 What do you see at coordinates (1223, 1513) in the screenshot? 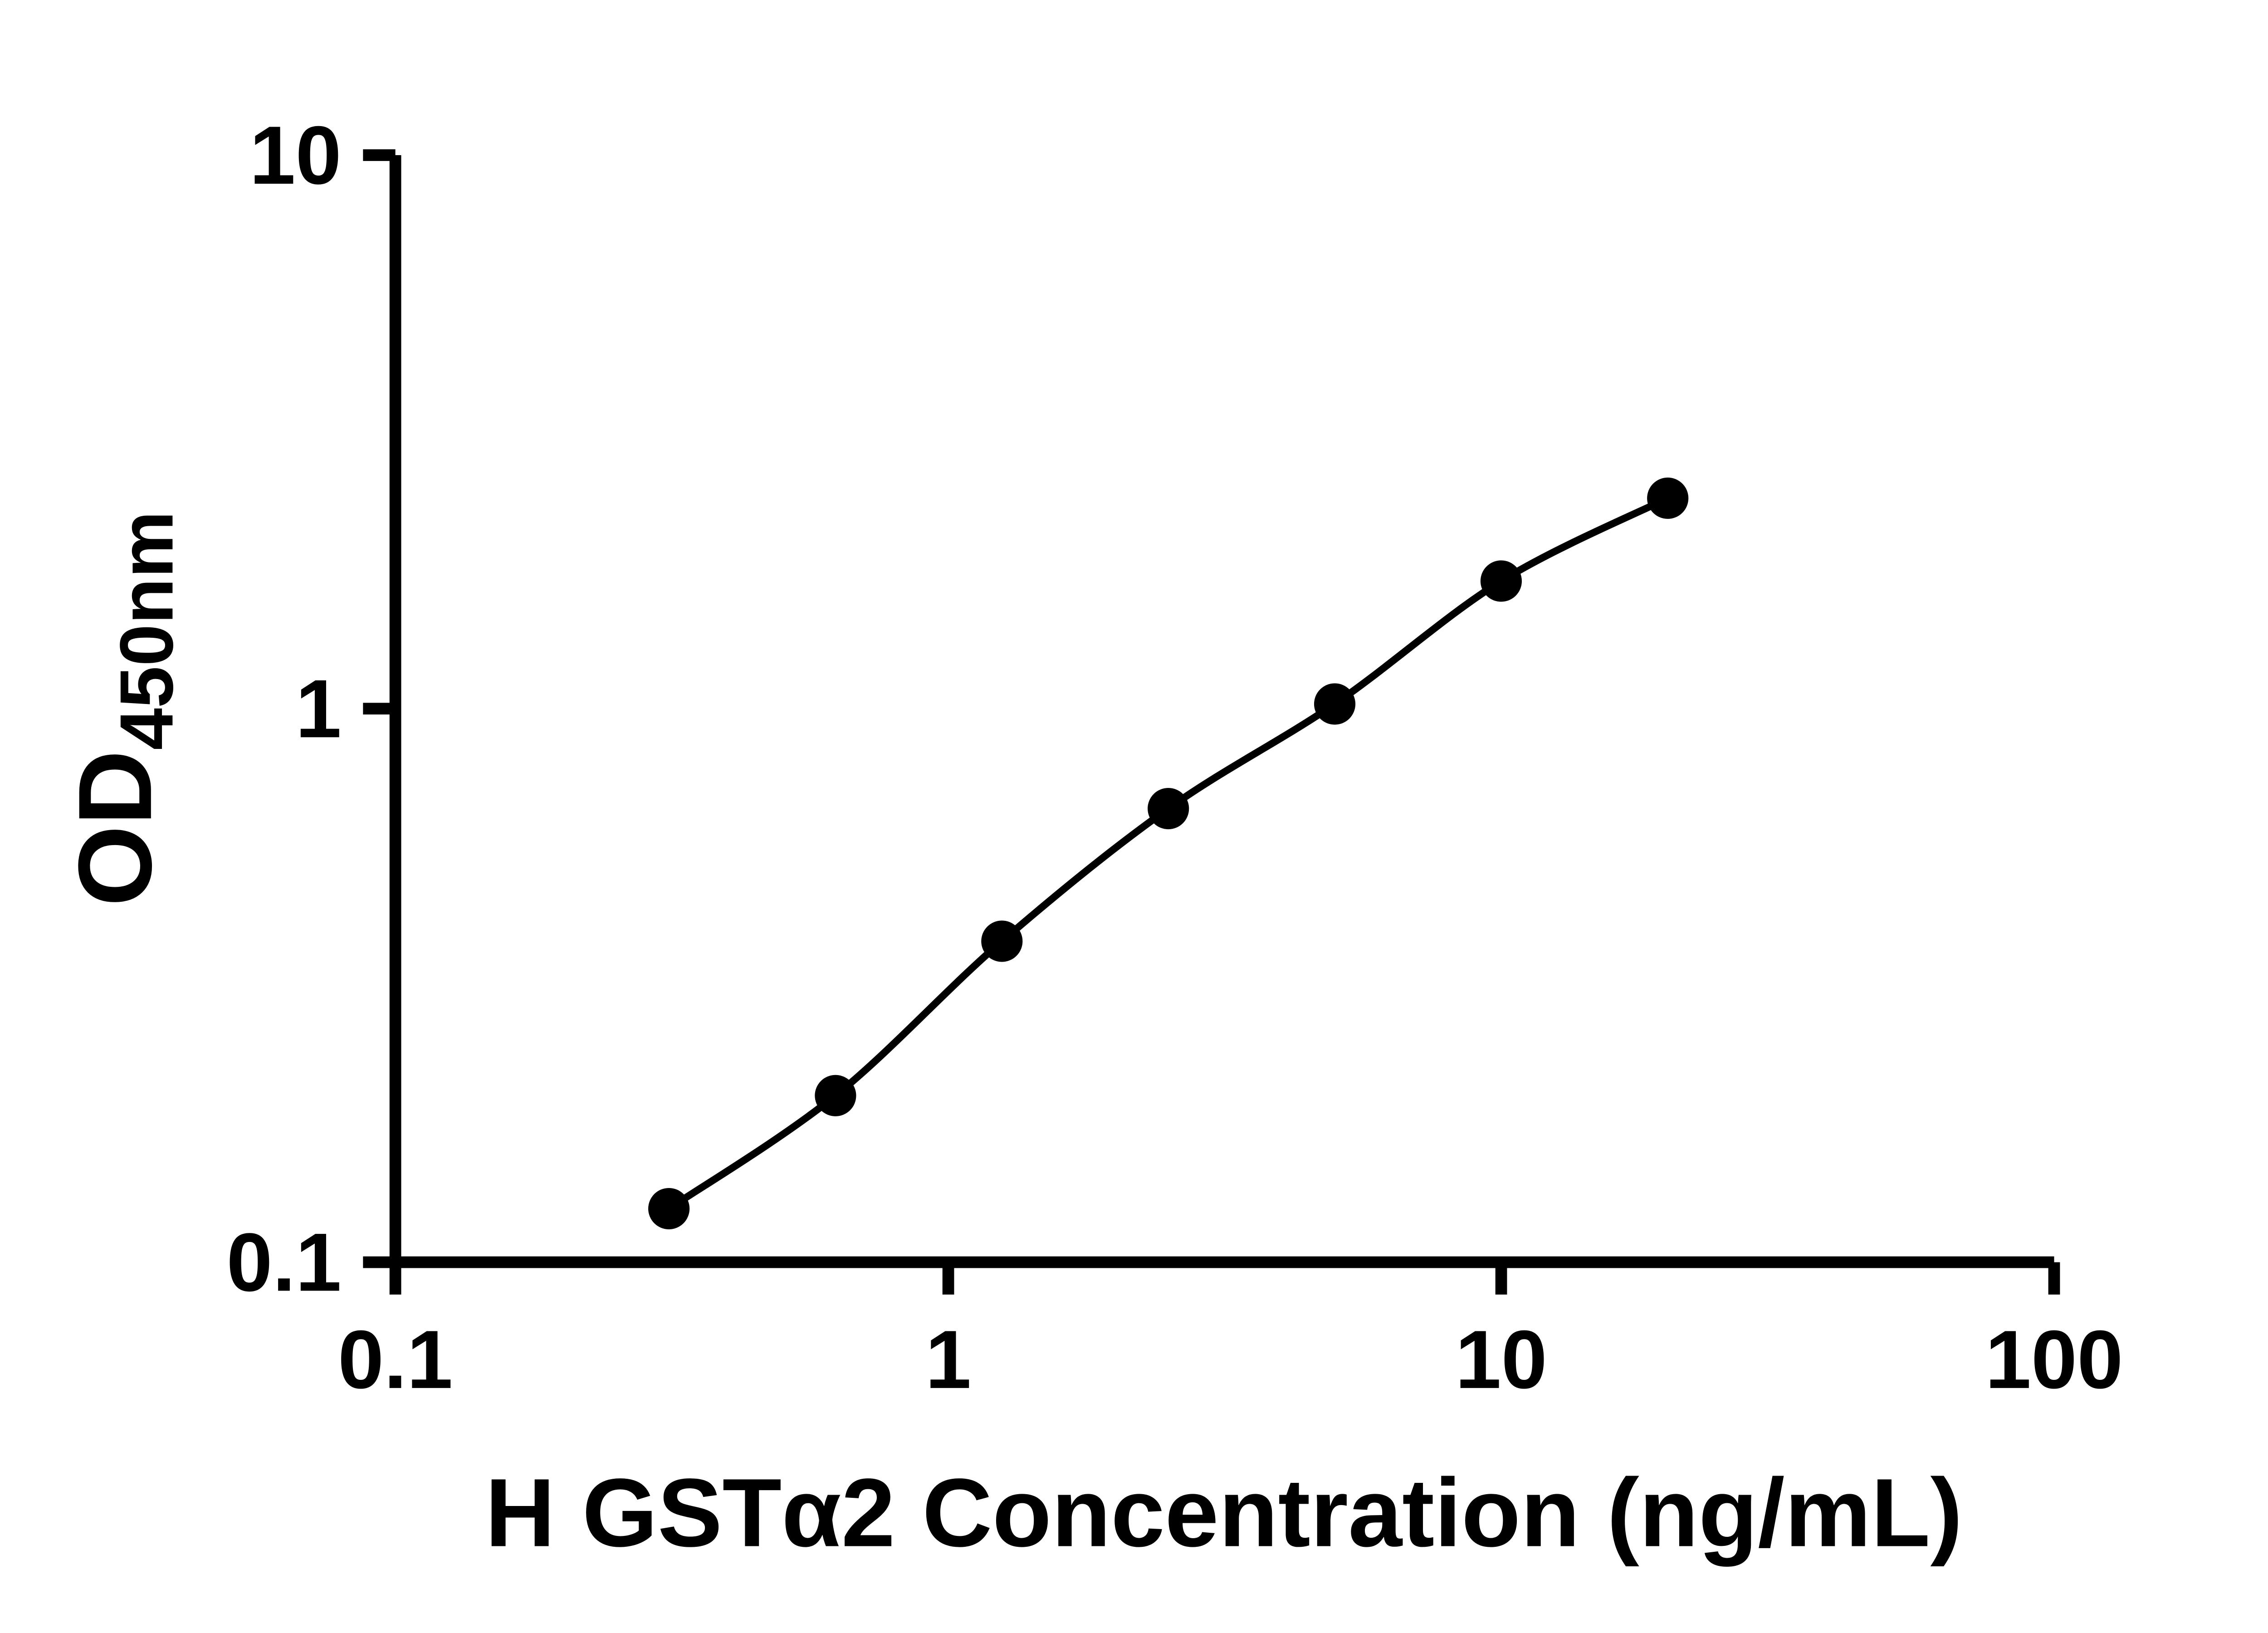
I see `x-axis-title: H GSTα2 Concentration (ng/mL)` at bounding box center [1223, 1513].